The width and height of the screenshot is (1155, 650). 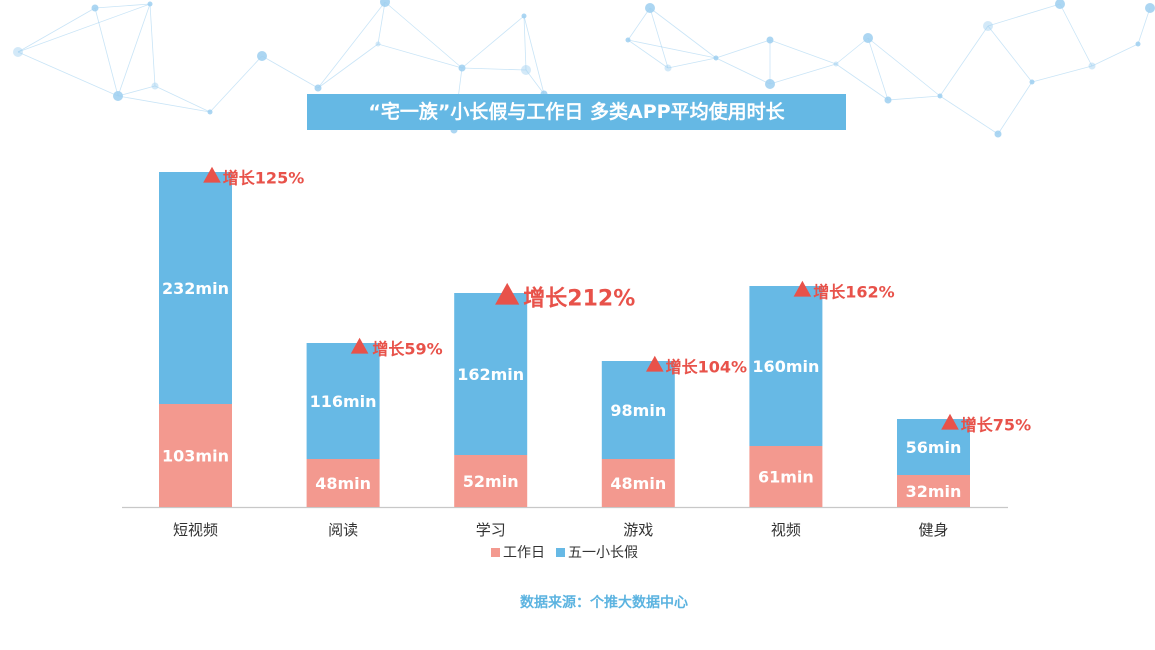 I want to click on category-label: 游戏, so click(x=638, y=530).